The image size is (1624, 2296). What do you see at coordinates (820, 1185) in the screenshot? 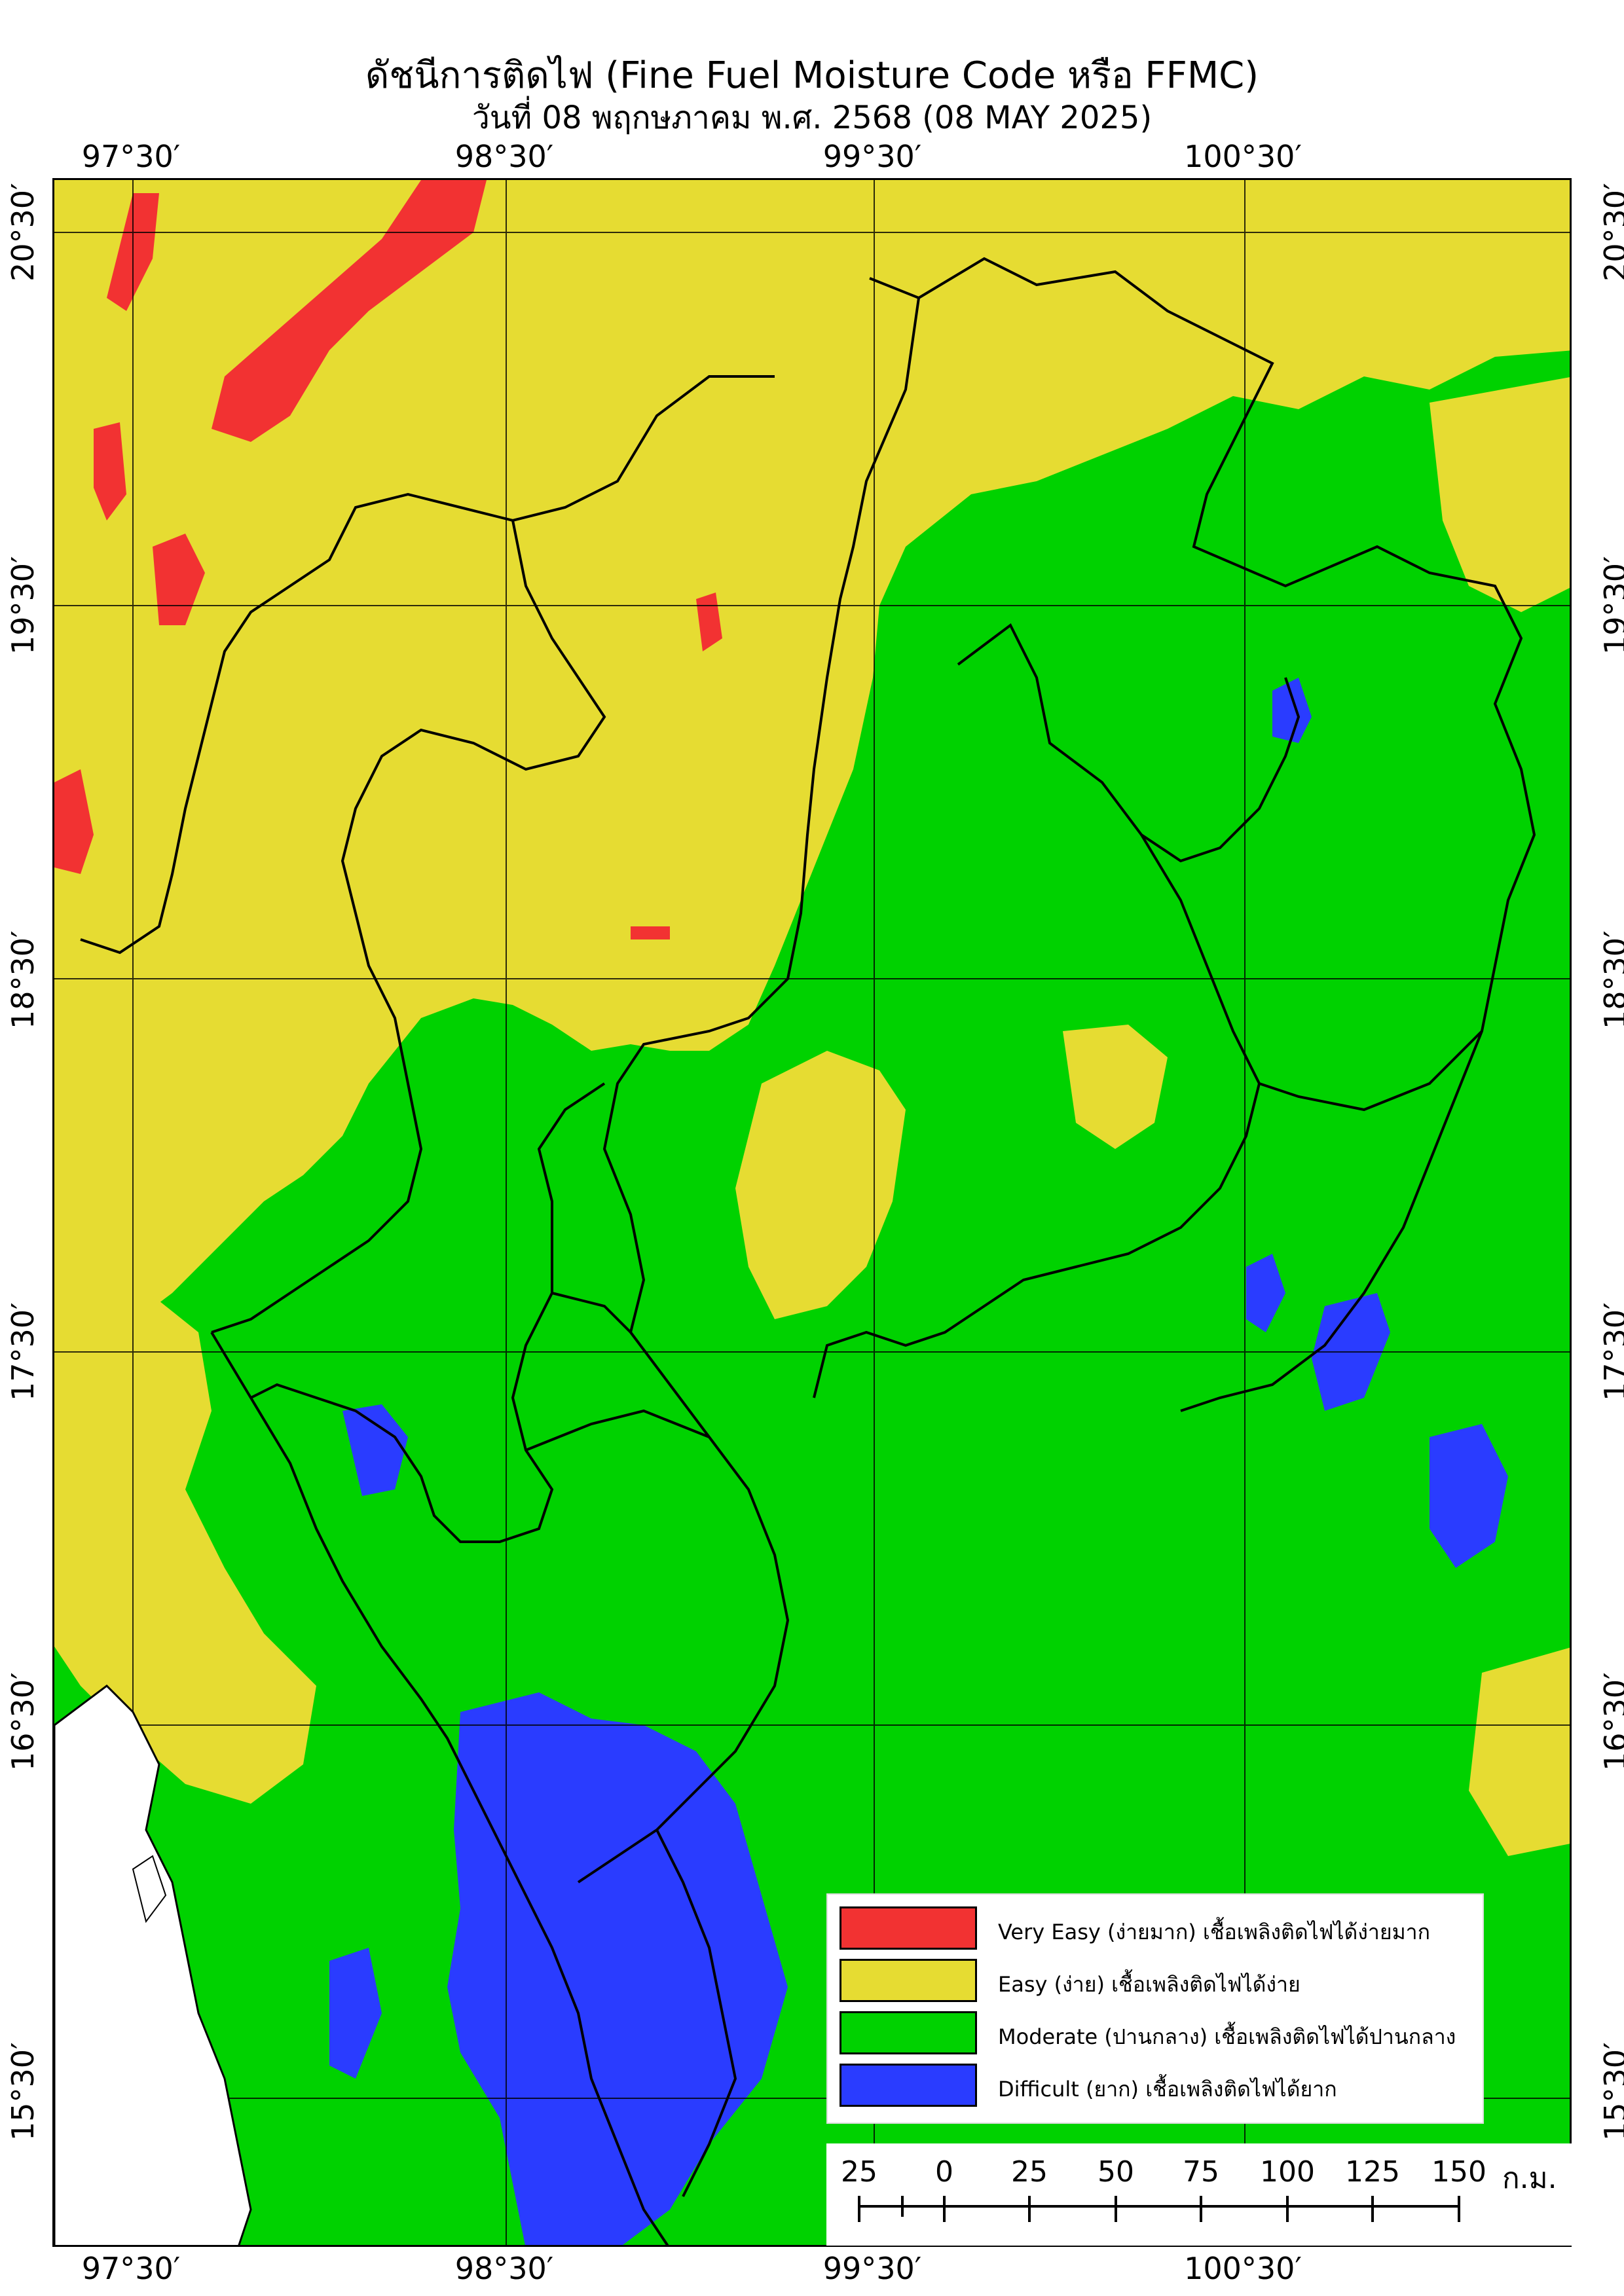
I see `easy-zone-central` at bounding box center [820, 1185].